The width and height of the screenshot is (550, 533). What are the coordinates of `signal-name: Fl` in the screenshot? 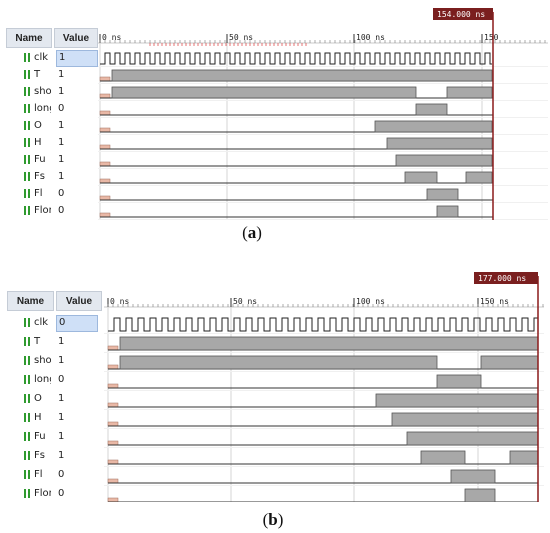 It's located at (38, 193).